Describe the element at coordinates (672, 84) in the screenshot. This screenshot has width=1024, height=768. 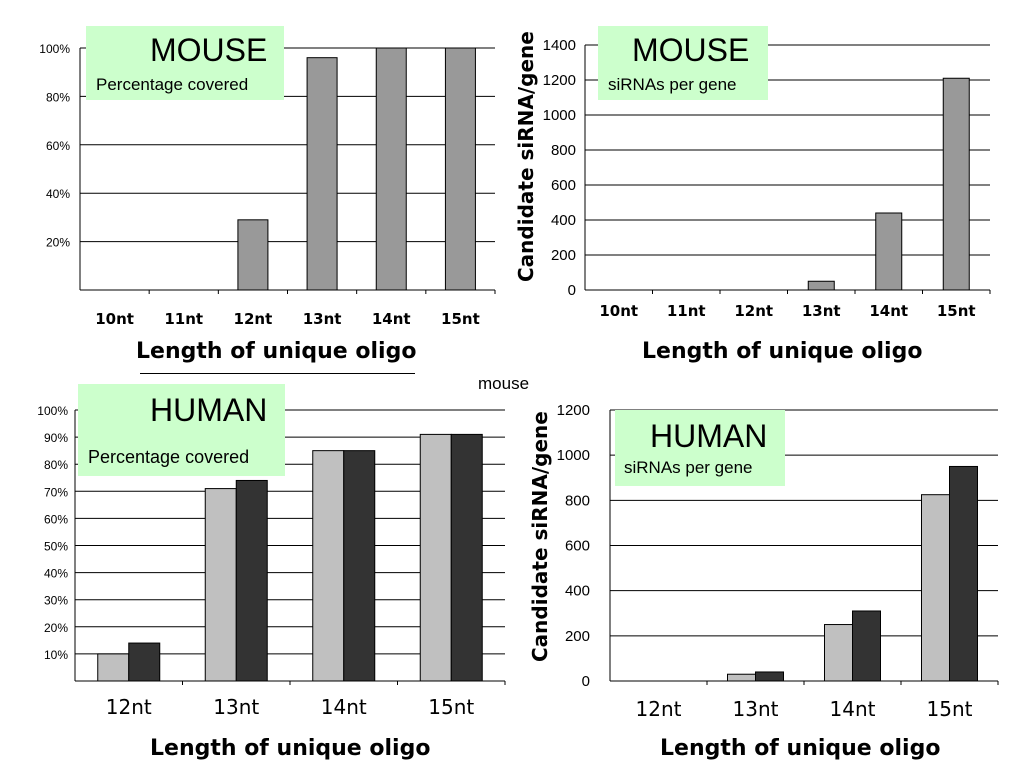
I see `mouse-sirna-subtitle: siRNAs per gene` at that location.